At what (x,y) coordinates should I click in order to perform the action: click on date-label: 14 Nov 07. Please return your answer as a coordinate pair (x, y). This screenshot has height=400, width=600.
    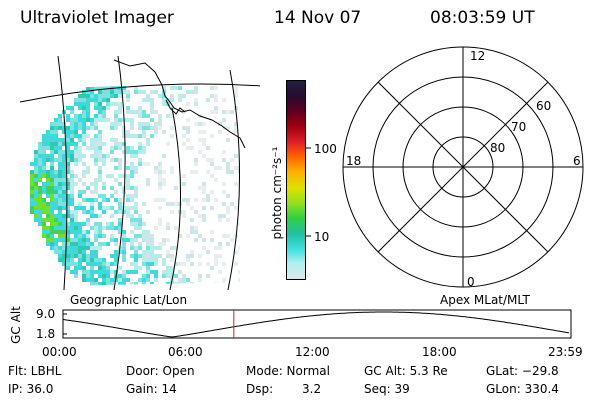
    Looking at the image, I should click on (318, 18).